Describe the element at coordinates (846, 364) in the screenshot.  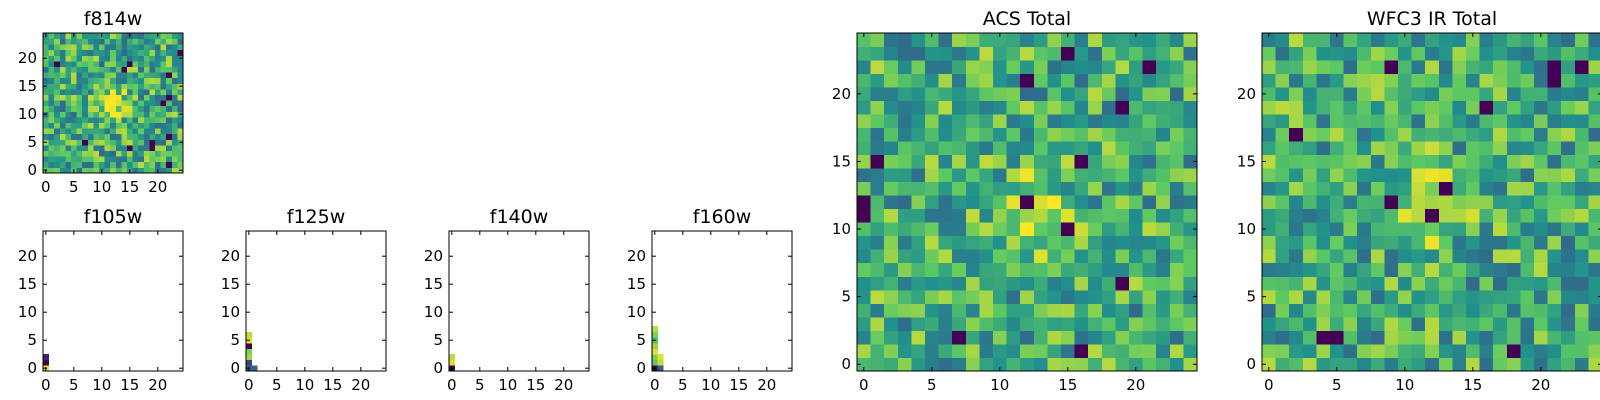
I see `y-tick-label: 0` at that location.